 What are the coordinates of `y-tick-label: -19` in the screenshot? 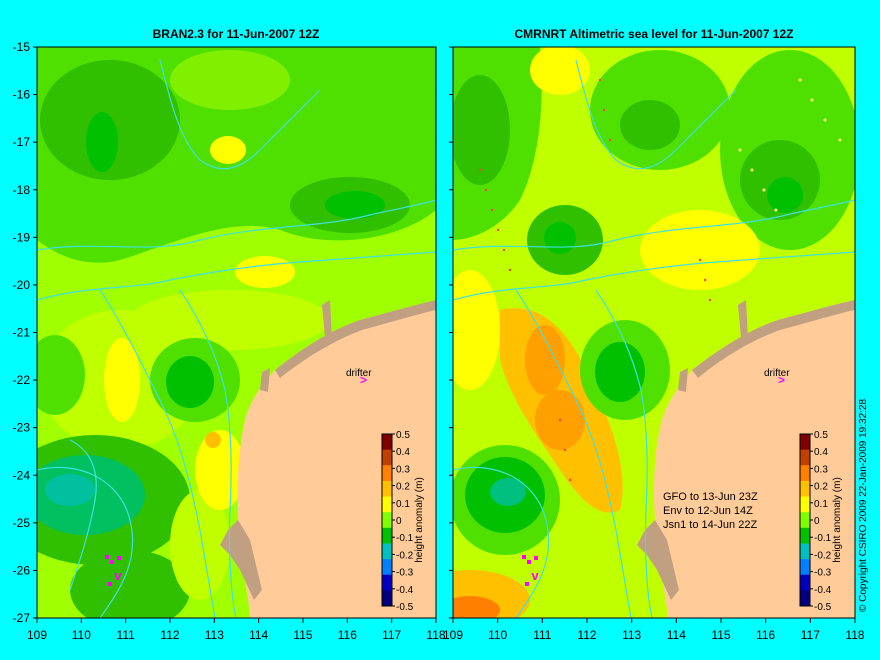 It's located at (22, 237).